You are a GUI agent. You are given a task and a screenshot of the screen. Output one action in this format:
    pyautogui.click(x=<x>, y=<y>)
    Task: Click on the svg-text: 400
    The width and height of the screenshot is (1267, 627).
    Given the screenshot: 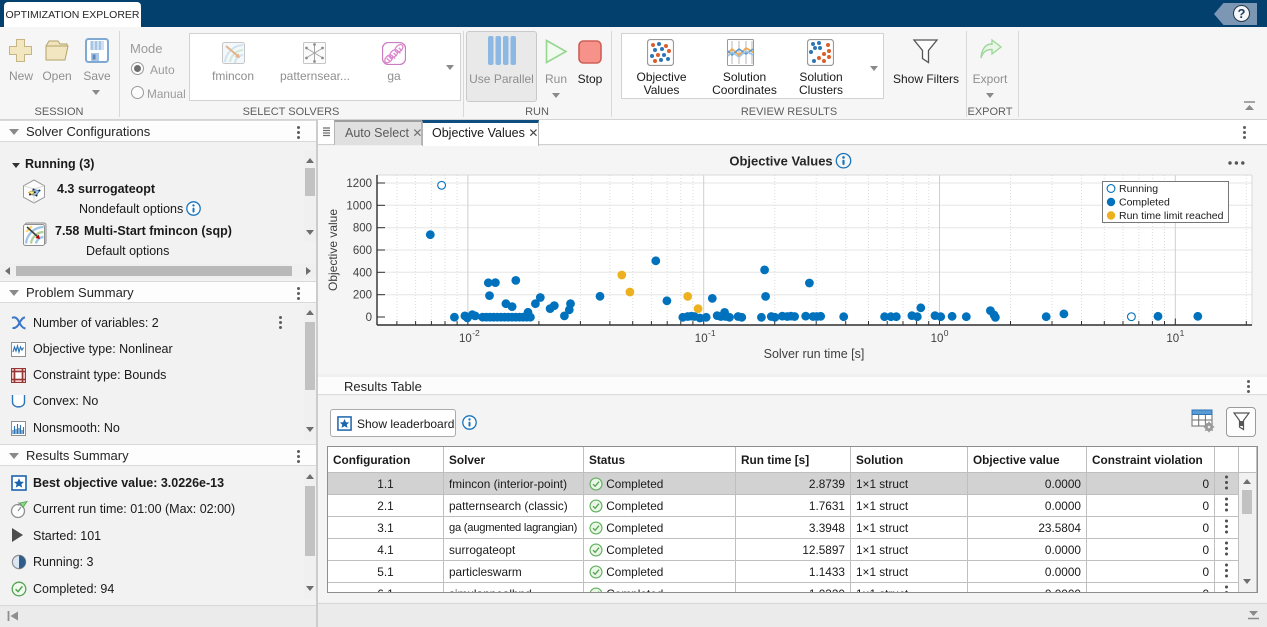 What is the action you would take?
    pyautogui.click(x=362, y=273)
    